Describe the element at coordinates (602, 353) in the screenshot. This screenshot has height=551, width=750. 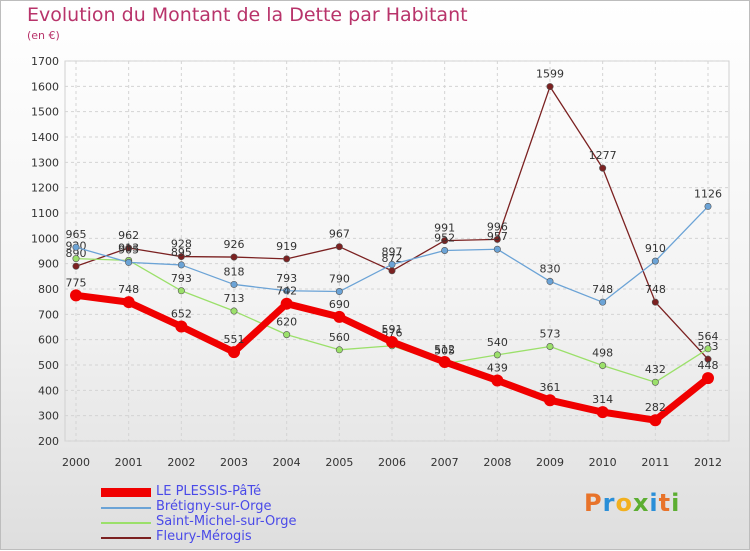
I see `data-label: 498` at that location.